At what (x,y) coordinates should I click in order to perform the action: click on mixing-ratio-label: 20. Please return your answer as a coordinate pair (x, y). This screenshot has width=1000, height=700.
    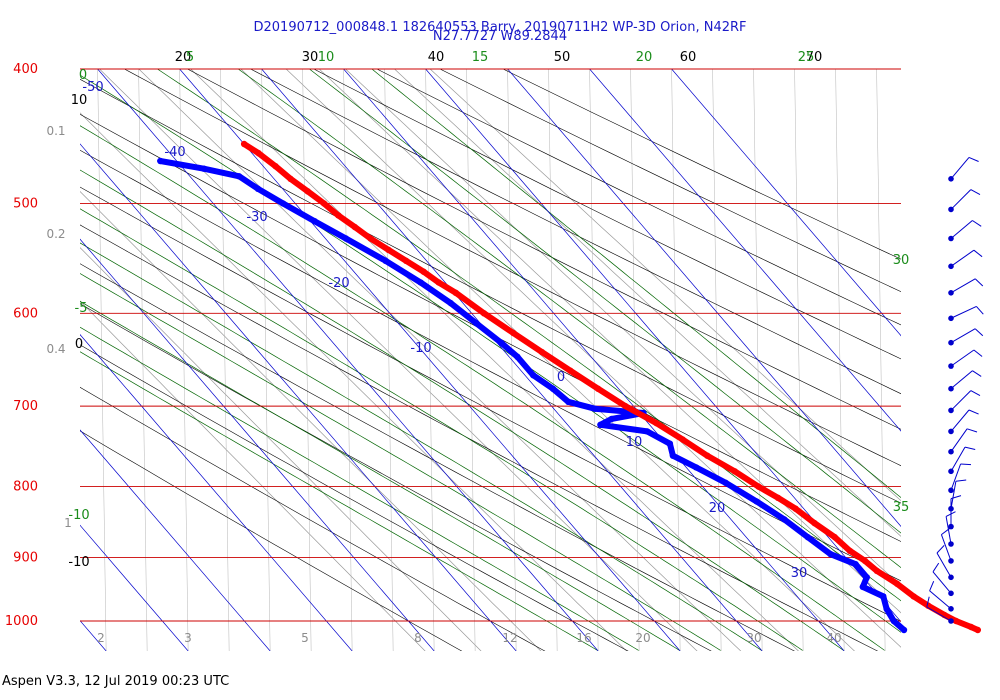
    Looking at the image, I should click on (642, 638).